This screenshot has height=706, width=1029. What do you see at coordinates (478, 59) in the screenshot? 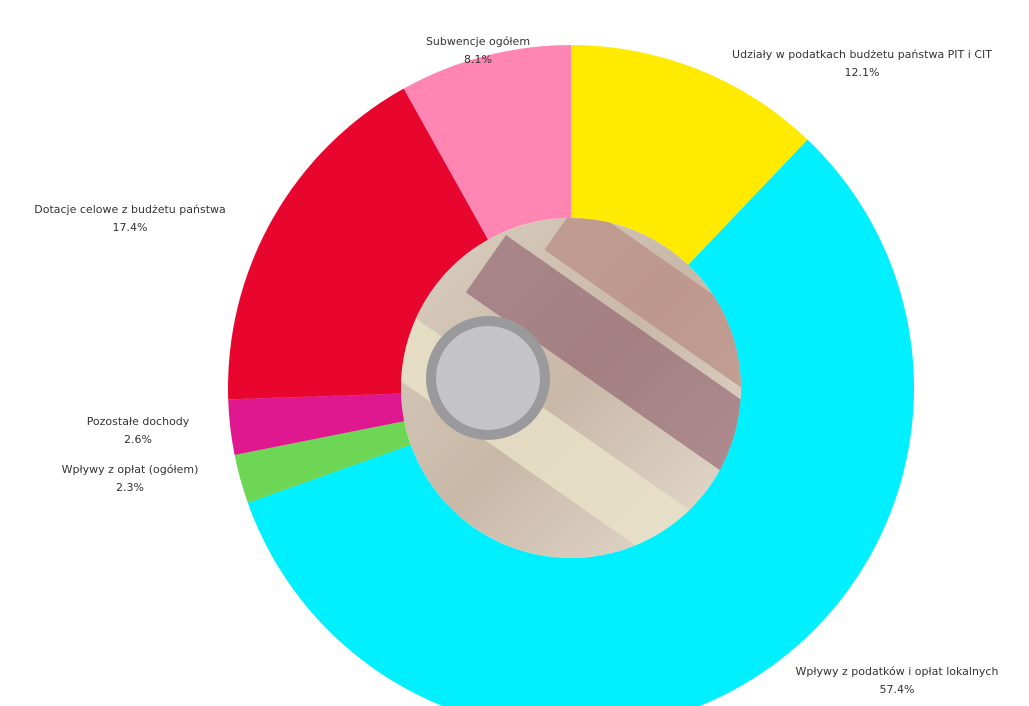
I see `slice-value-label: 8.1%` at bounding box center [478, 59].